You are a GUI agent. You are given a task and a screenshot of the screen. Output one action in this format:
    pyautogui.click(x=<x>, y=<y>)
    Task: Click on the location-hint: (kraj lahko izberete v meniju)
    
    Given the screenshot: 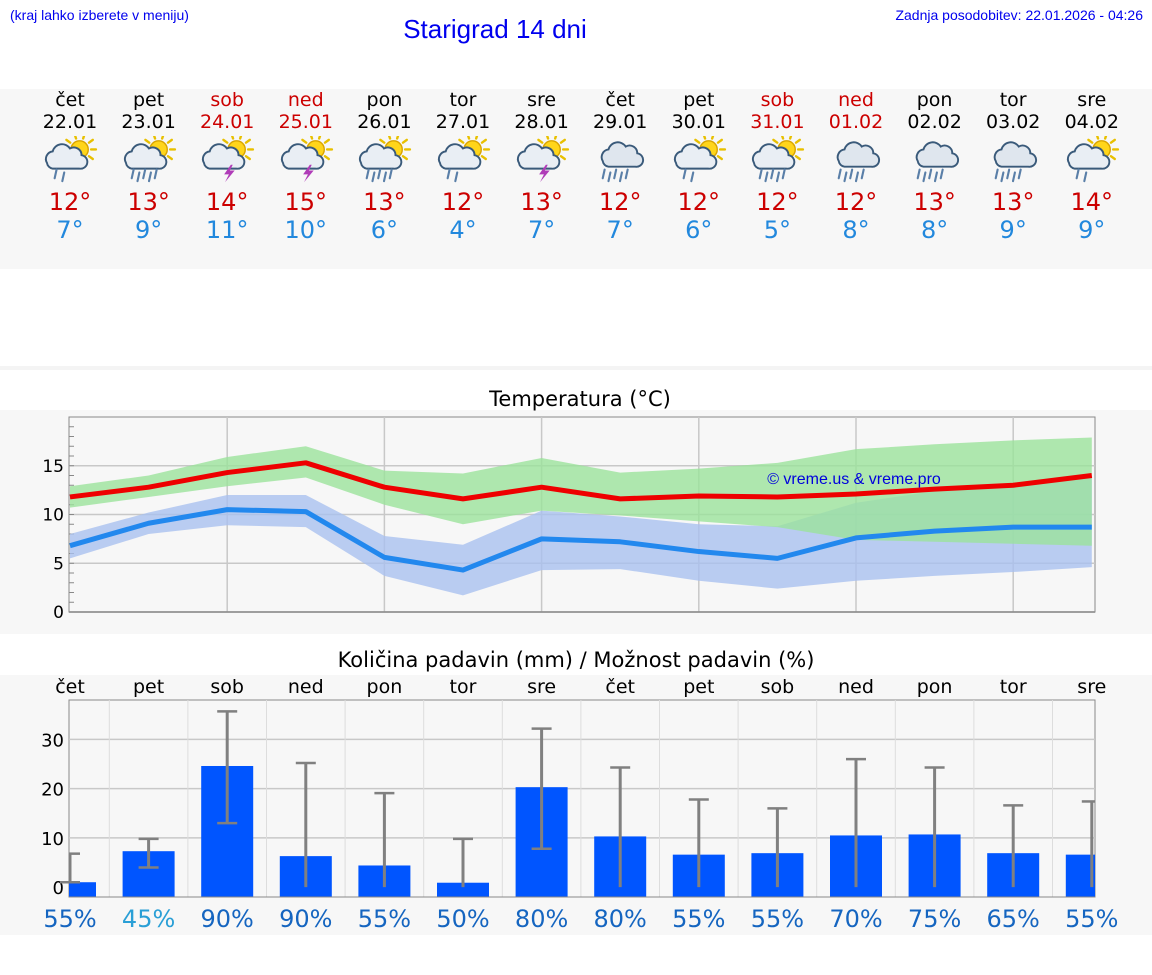 What is the action you would take?
    pyautogui.click(x=99, y=15)
    